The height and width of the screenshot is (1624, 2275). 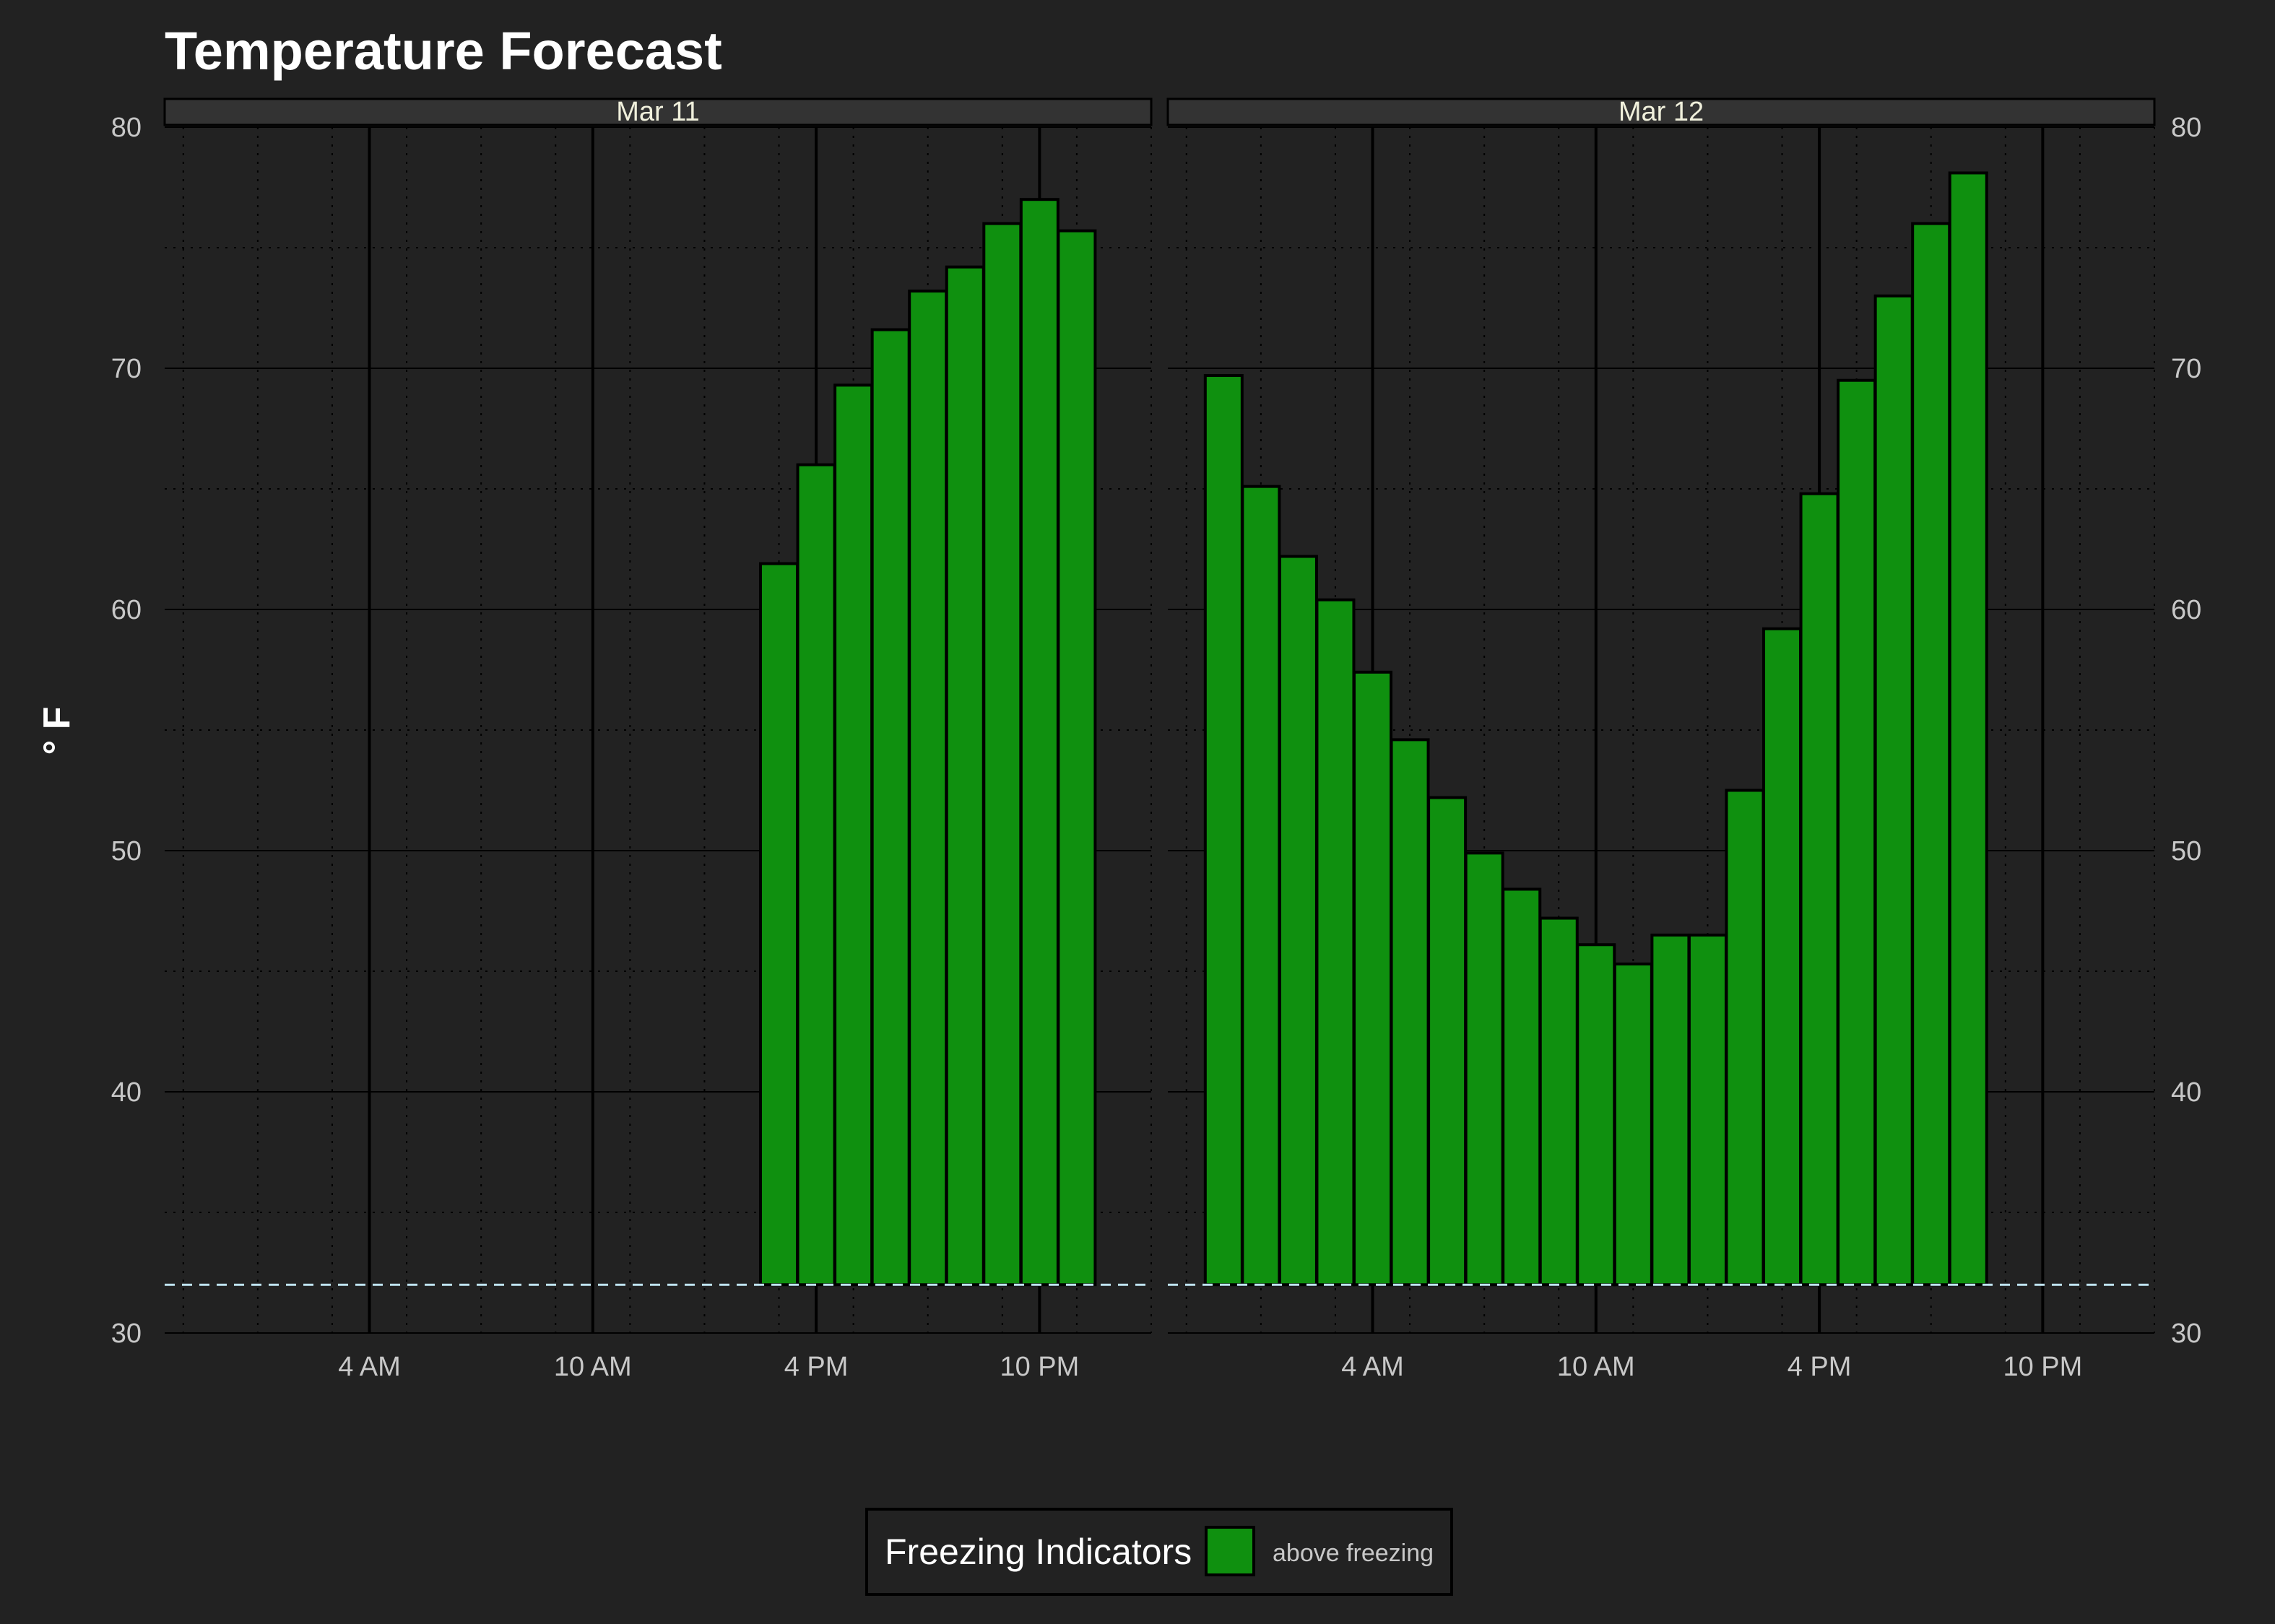 What do you see at coordinates (1038, 1552) in the screenshot?
I see `legend-title: Freezing Indicators` at bounding box center [1038, 1552].